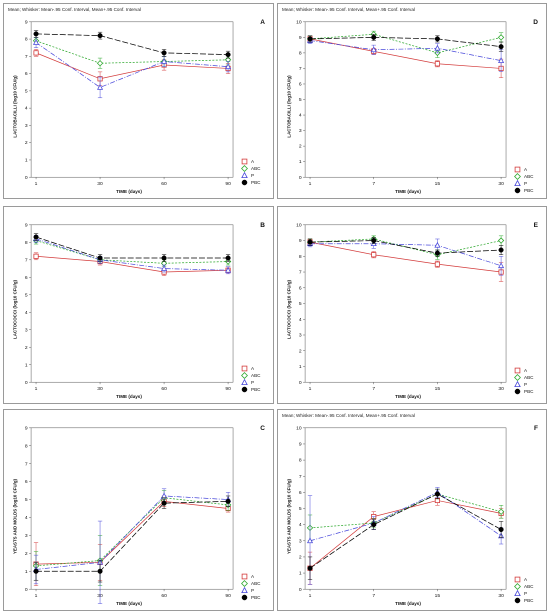 The height and width of the screenshot is (615, 550). What do you see at coordinates (300, 367) in the screenshot?
I see `y-tick-label: 1` at bounding box center [300, 367].